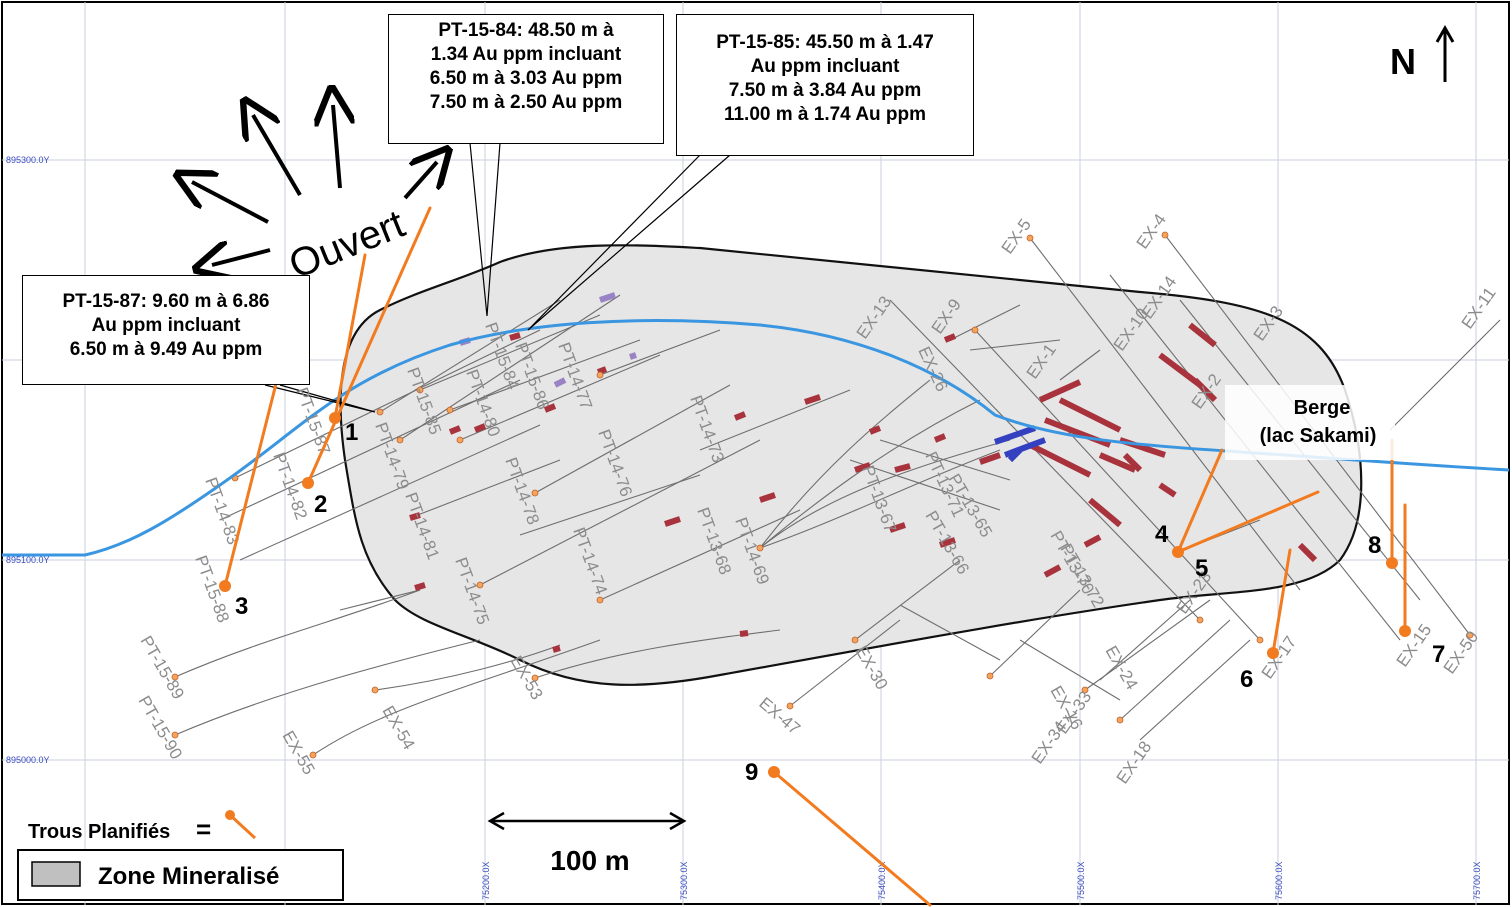 The image size is (1512, 907). Describe the element at coordinates (872, 668) in the screenshot. I see `hole-label: EX-30` at that location.